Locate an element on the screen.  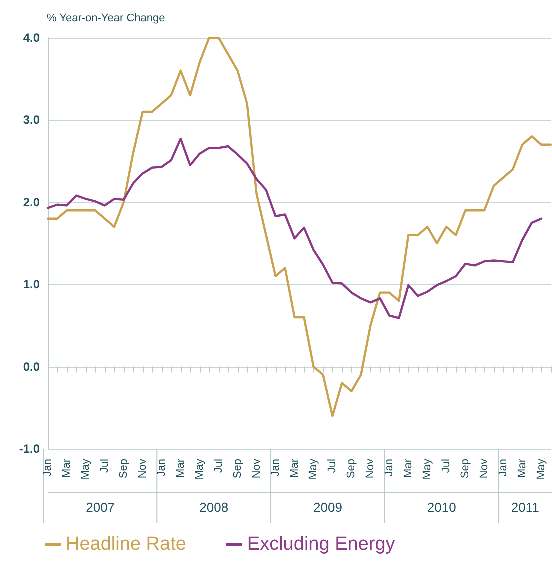
y-tick-label: 0.0 is located at coordinates (31, 367).